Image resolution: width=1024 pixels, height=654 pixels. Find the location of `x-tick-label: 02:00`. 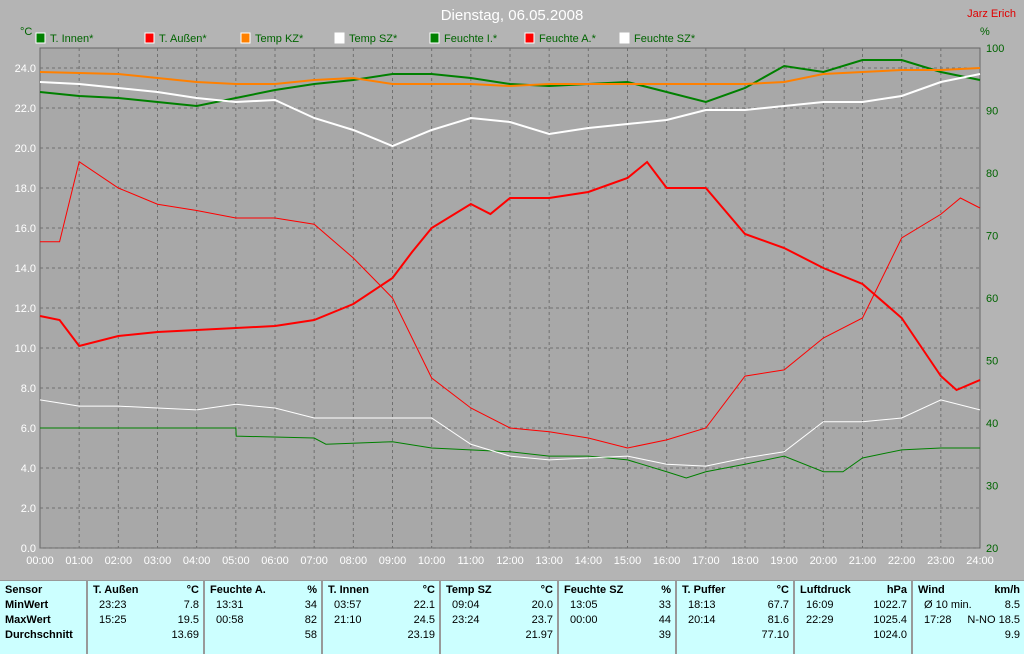

x-tick-label: 02:00 is located at coordinates (119, 561).